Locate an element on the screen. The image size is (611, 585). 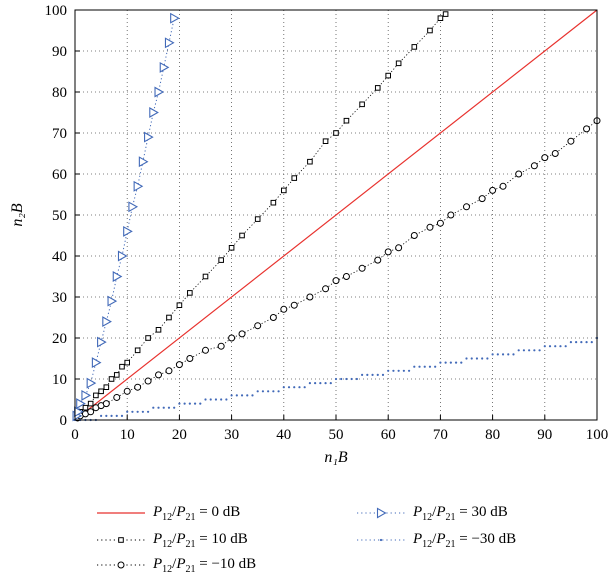
x-tick-label: 0 is located at coordinates (75, 435).